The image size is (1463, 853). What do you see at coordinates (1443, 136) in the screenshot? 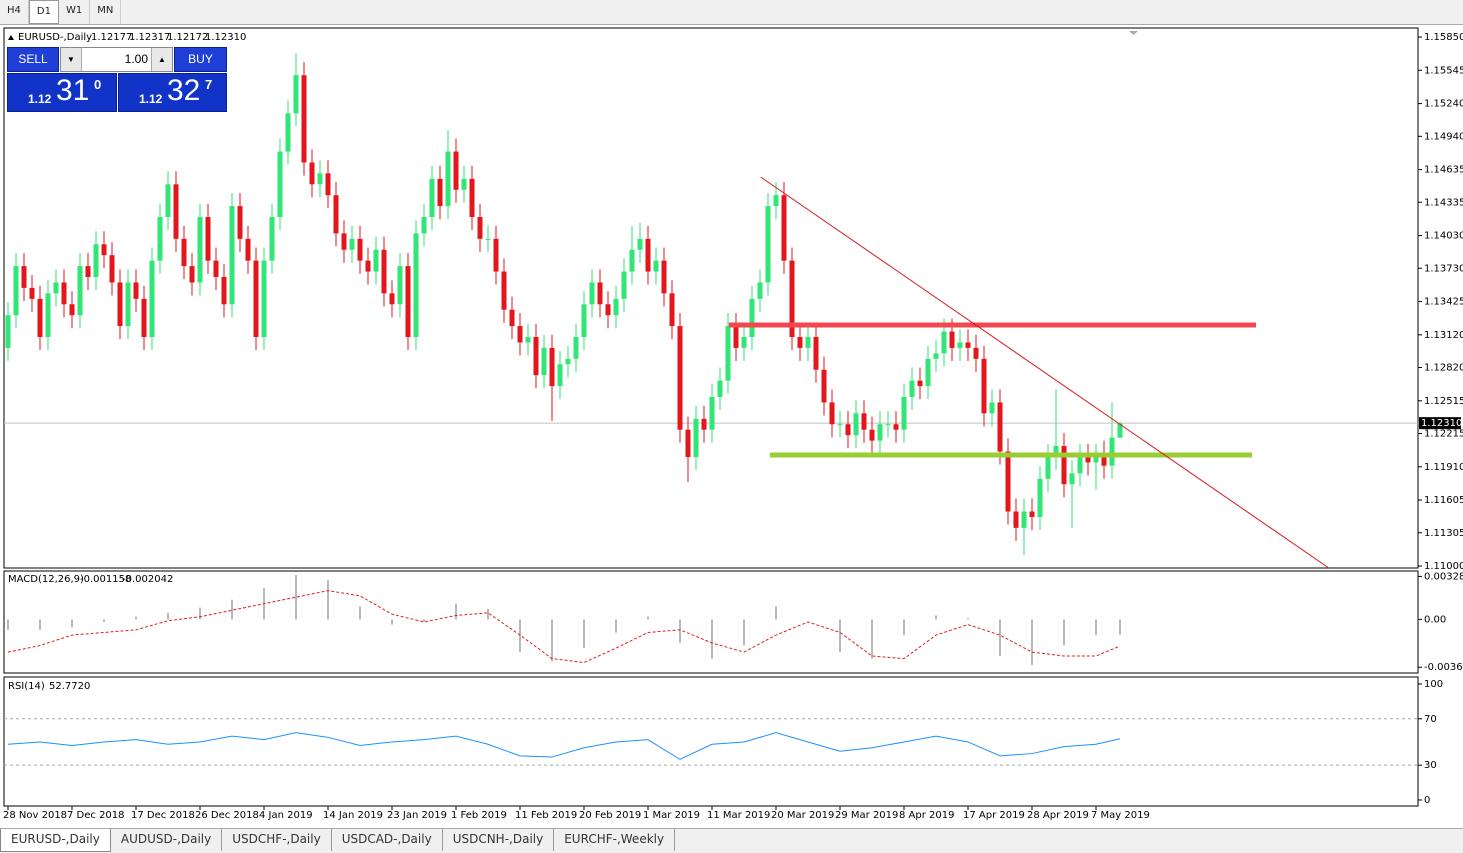
I see `y-tick-label: 1.14940` at bounding box center [1443, 136].